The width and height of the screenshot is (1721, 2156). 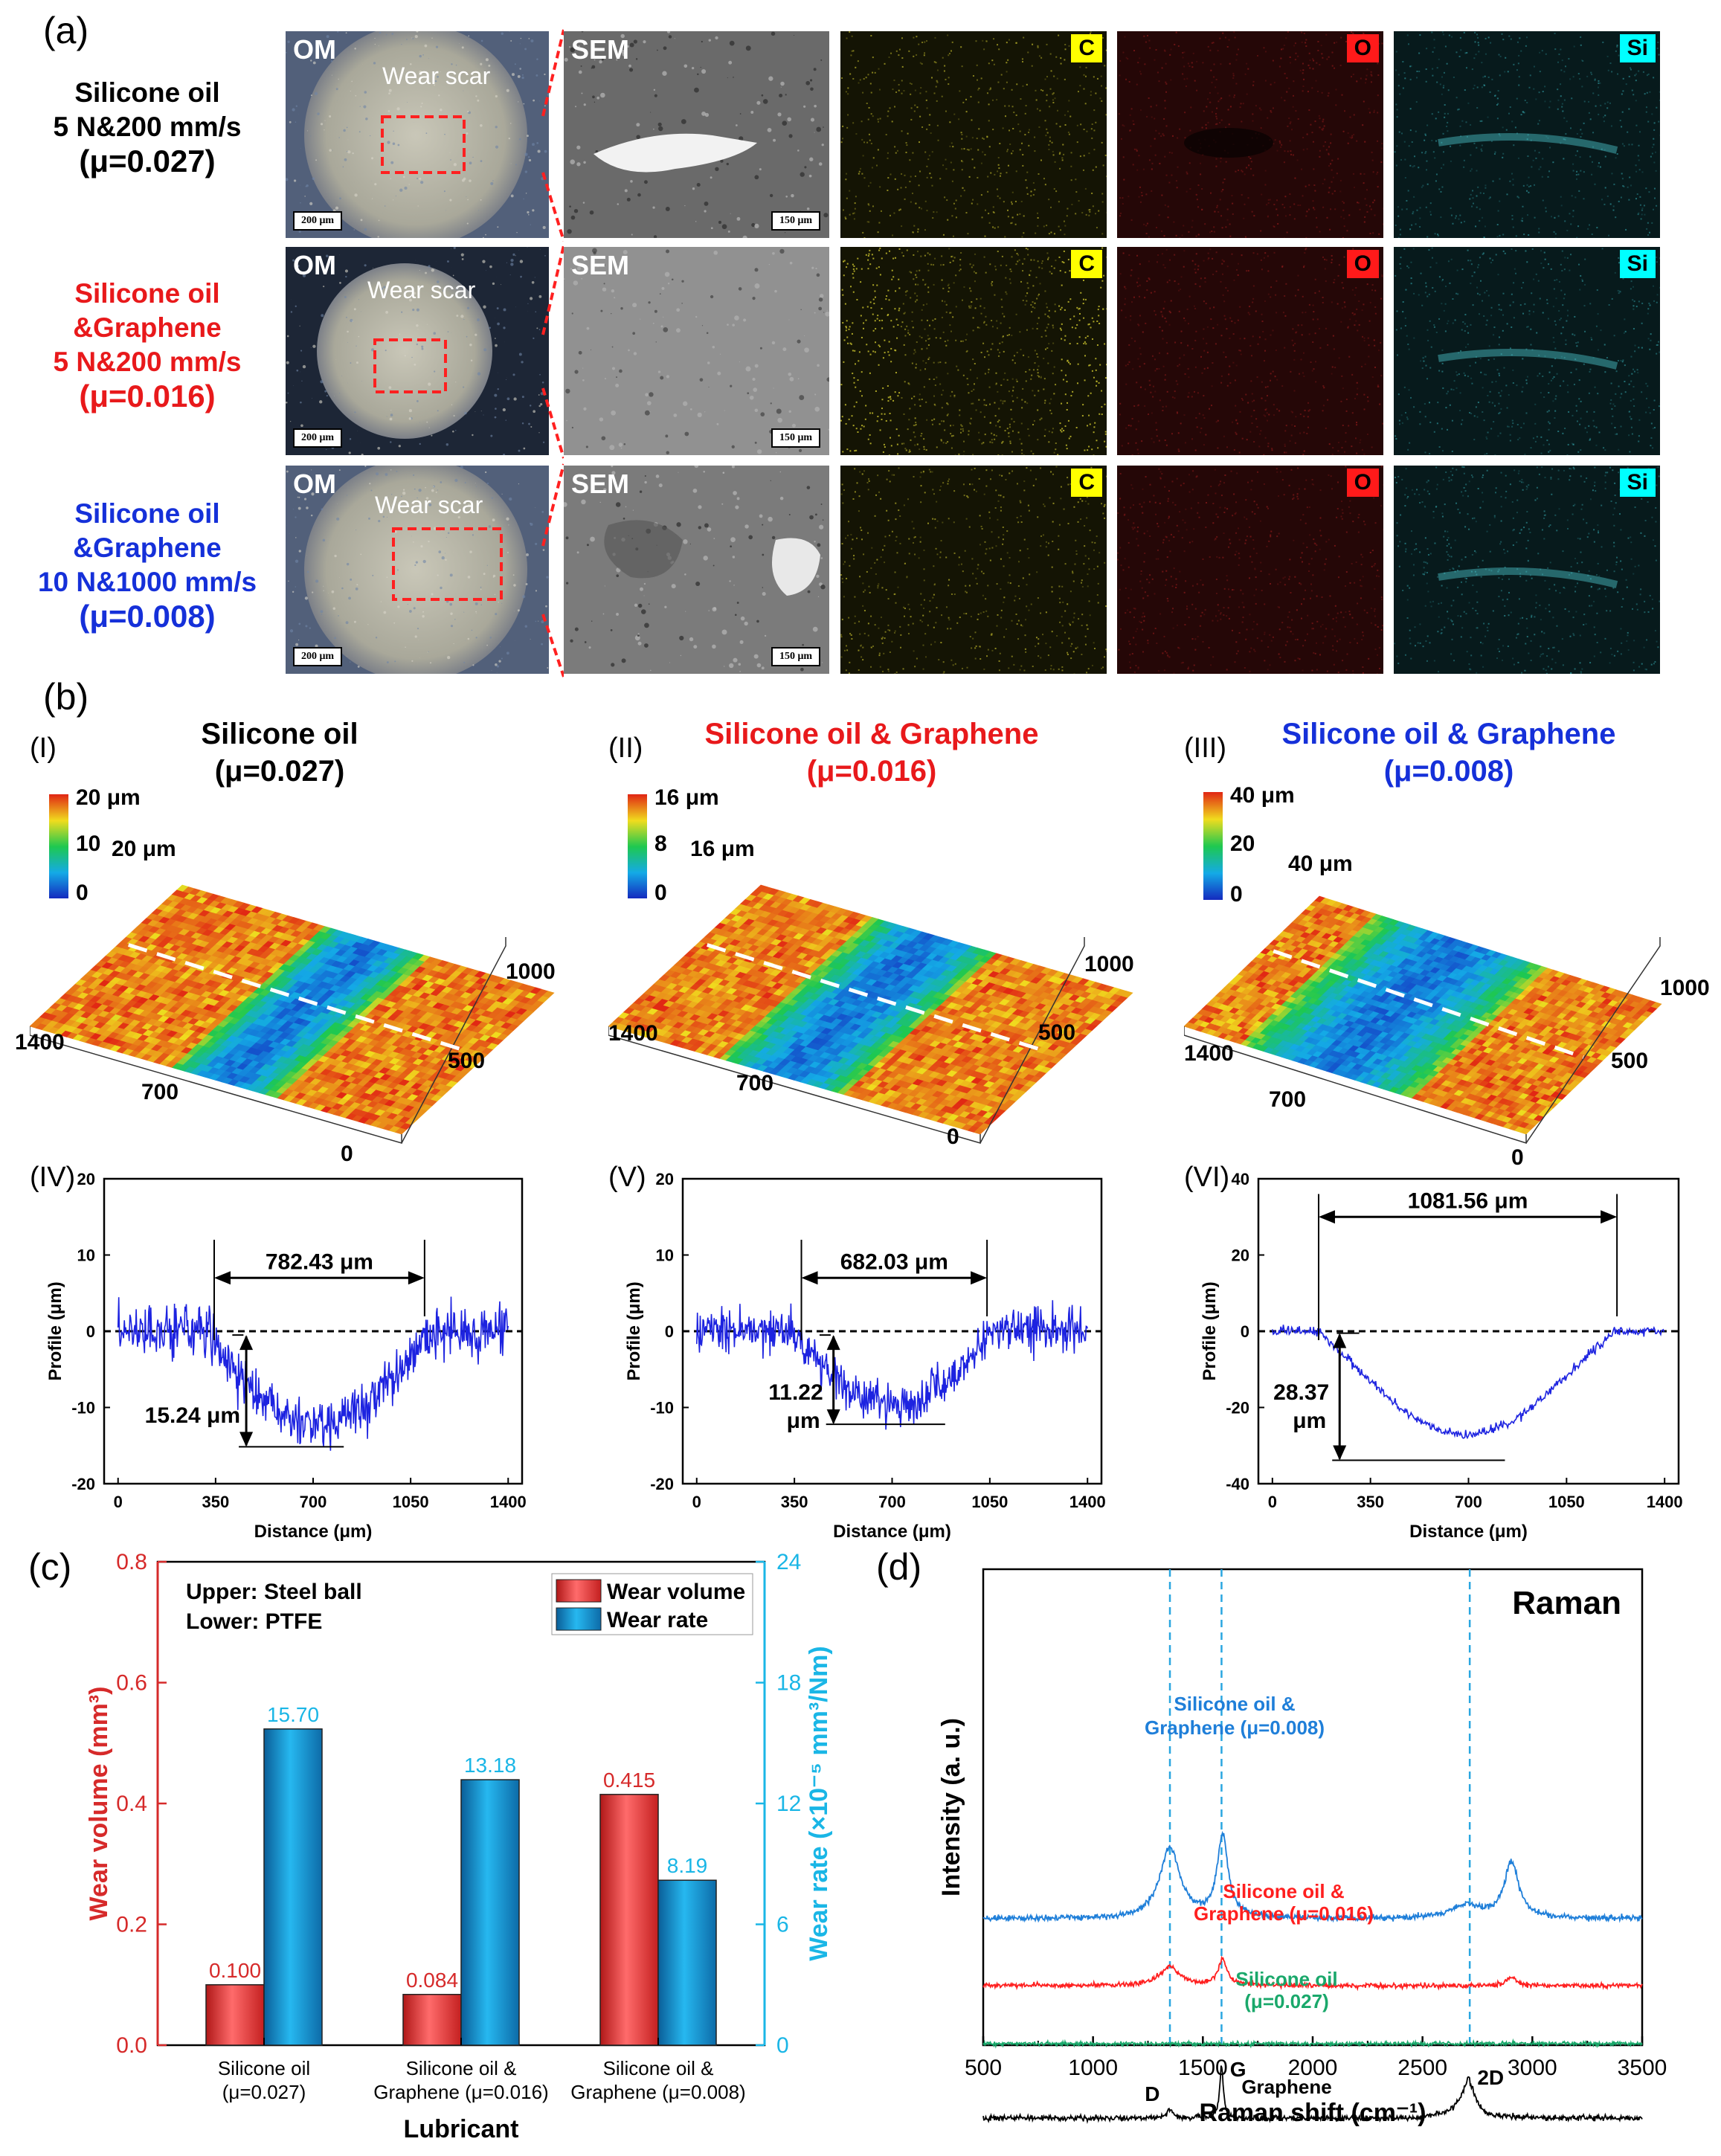 I want to click on y-tick-label: -10, so click(x=83, y=1408).